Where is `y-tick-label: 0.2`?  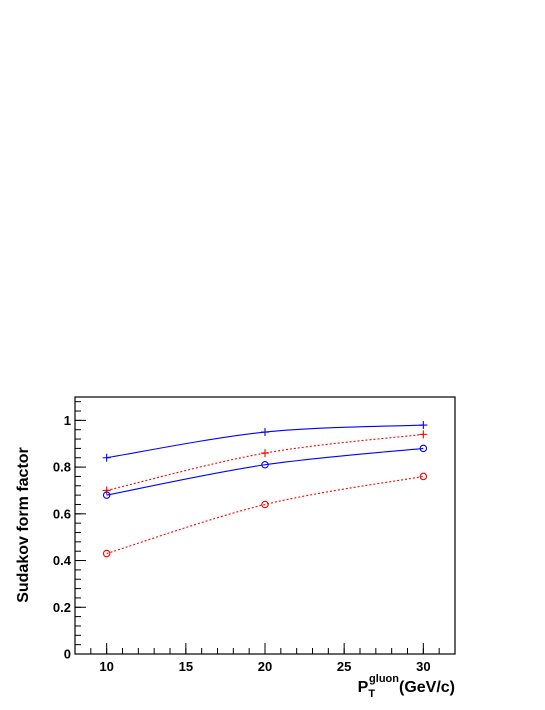 y-tick-label: 0.2 is located at coordinates (62, 607).